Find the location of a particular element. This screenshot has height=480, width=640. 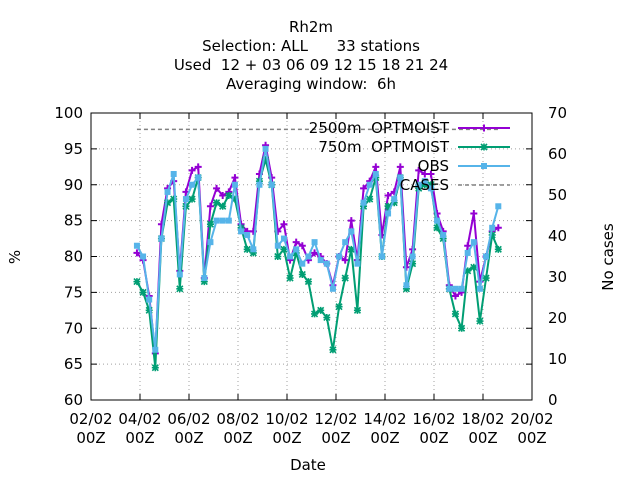

x-tick-label-date: 12/02 is located at coordinates (335, 419).